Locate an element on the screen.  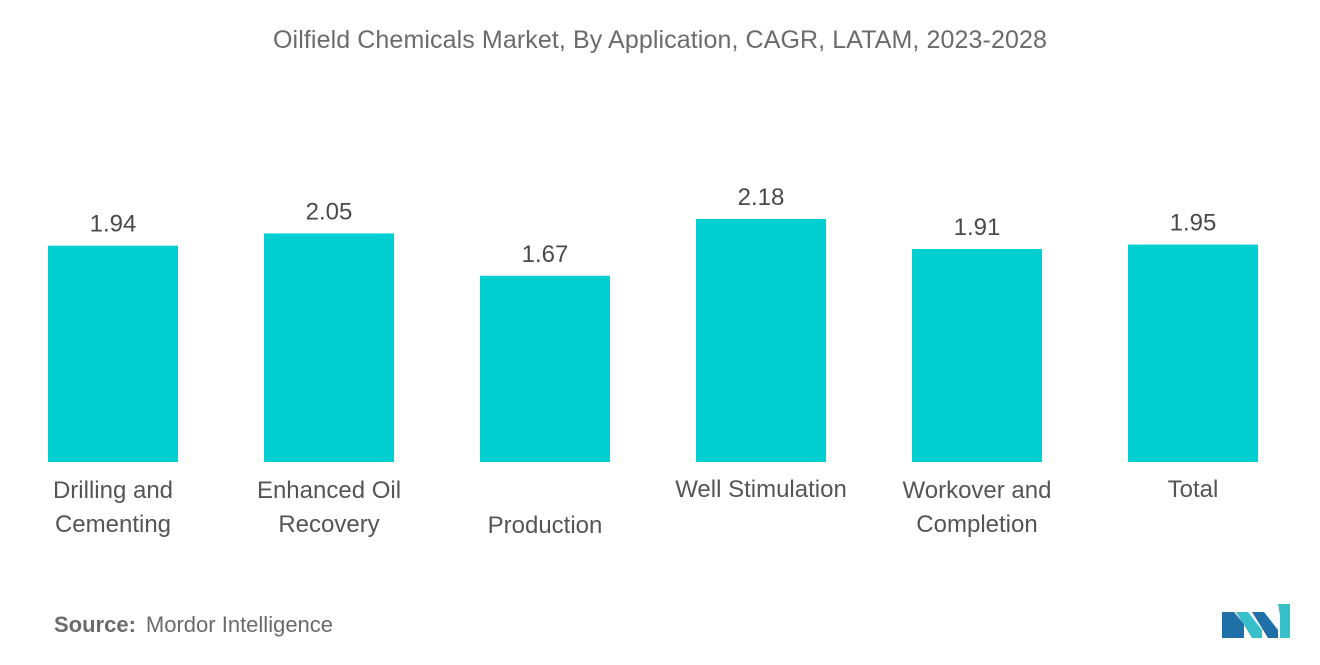
bar-value-label-0: 1.94 is located at coordinates (113, 224).